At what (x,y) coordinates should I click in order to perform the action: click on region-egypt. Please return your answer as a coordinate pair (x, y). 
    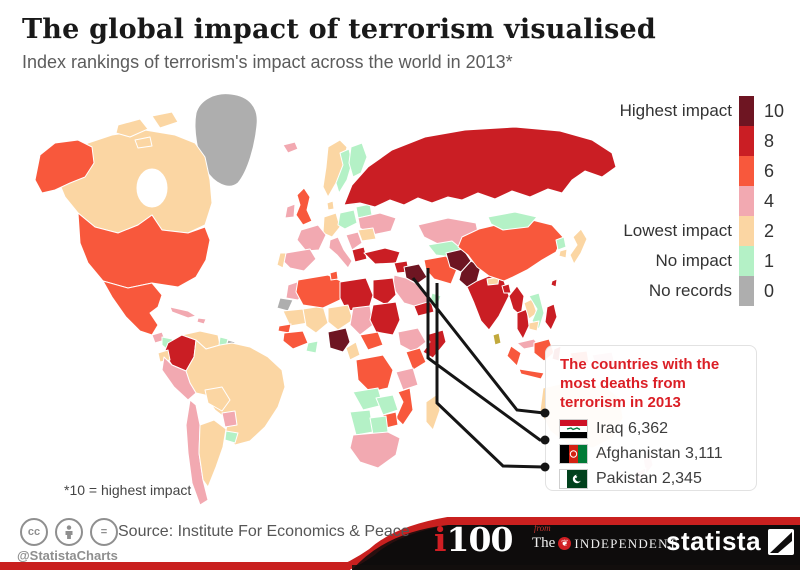
    Looking at the image, I should click on (384, 291).